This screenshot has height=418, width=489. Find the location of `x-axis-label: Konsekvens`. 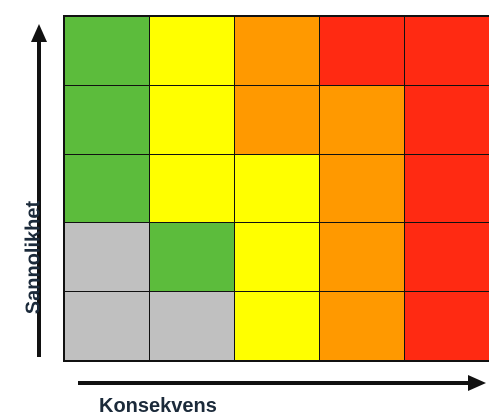

x-axis-label: Konsekvens is located at coordinates (158, 406).